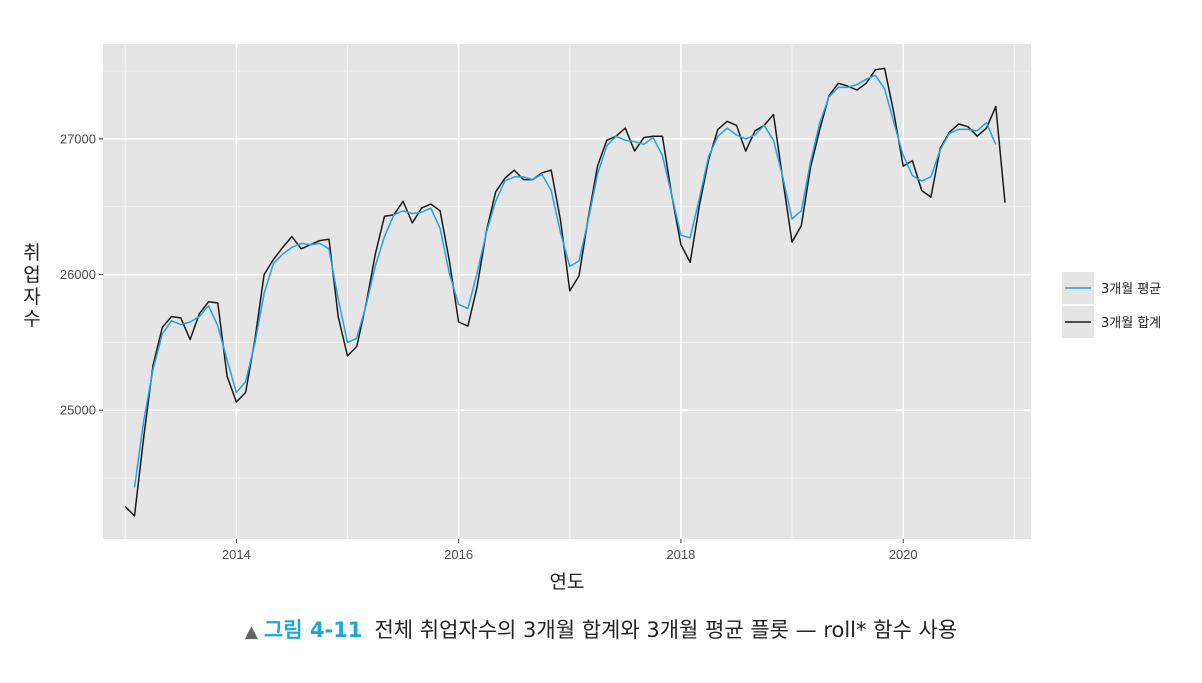  Describe the element at coordinates (567, 582) in the screenshot. I see `x-axis-title: 연도` at that location.